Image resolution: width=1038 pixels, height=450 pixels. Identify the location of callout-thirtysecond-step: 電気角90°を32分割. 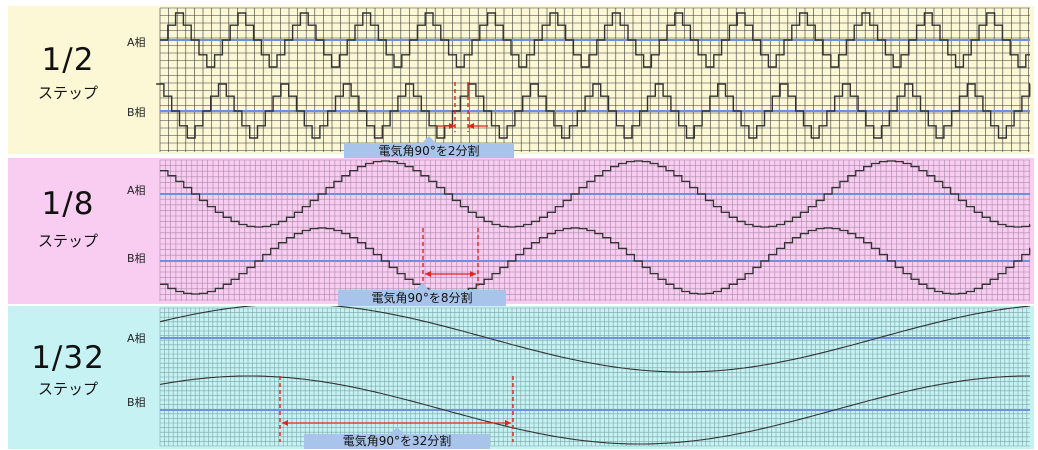
(397, 438).